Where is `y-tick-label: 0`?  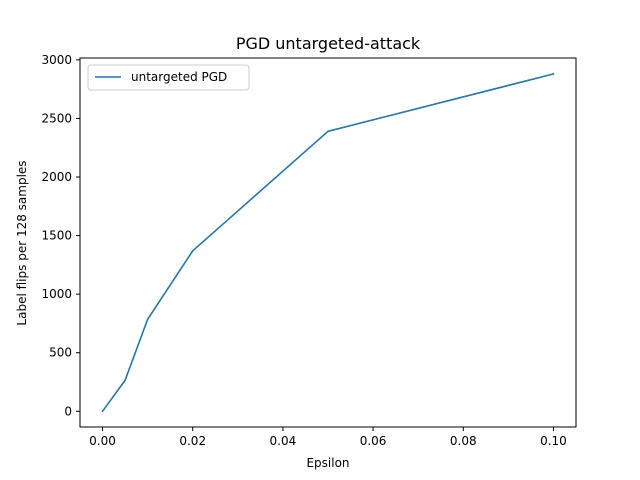
y-tick-label: 0 is located at coordinates (68, 411).